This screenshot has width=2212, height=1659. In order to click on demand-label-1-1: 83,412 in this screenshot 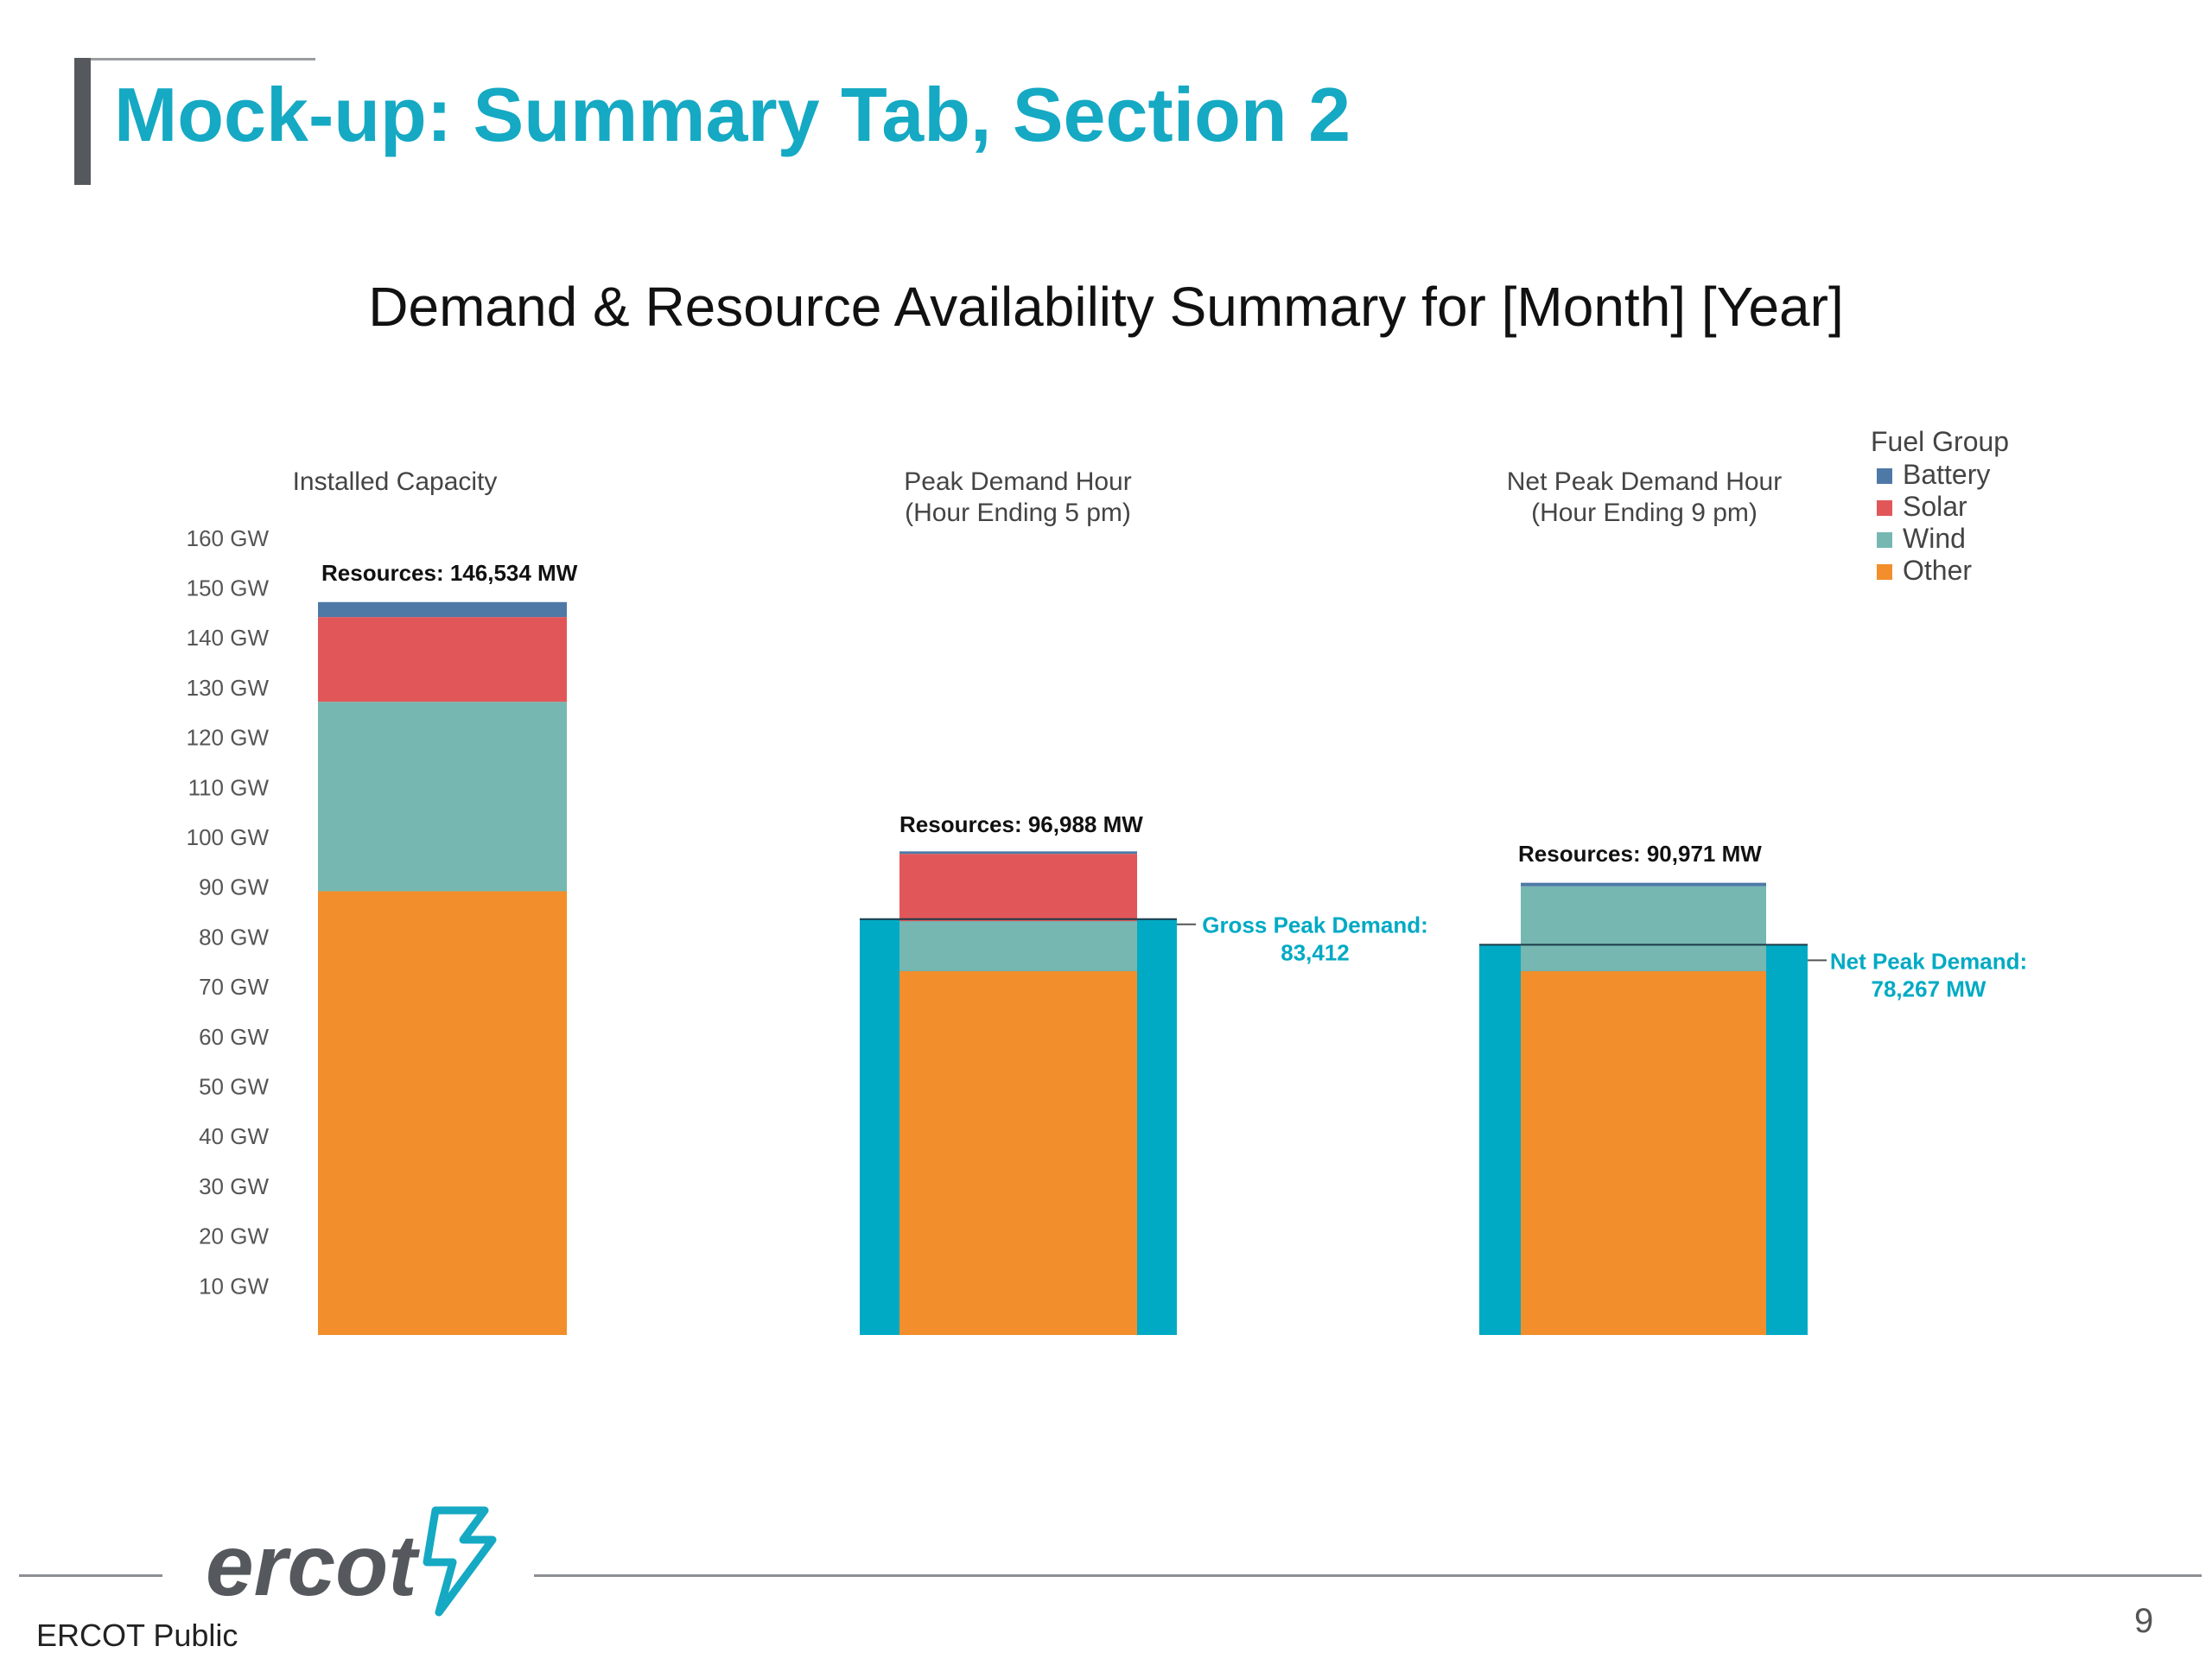, I will do `click(1315, 953)`.